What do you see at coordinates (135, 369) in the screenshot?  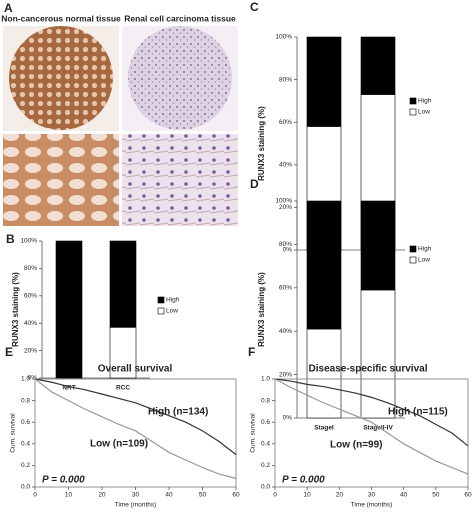 I see `chart-title: Overall survival` at bounding box center [135, 369].